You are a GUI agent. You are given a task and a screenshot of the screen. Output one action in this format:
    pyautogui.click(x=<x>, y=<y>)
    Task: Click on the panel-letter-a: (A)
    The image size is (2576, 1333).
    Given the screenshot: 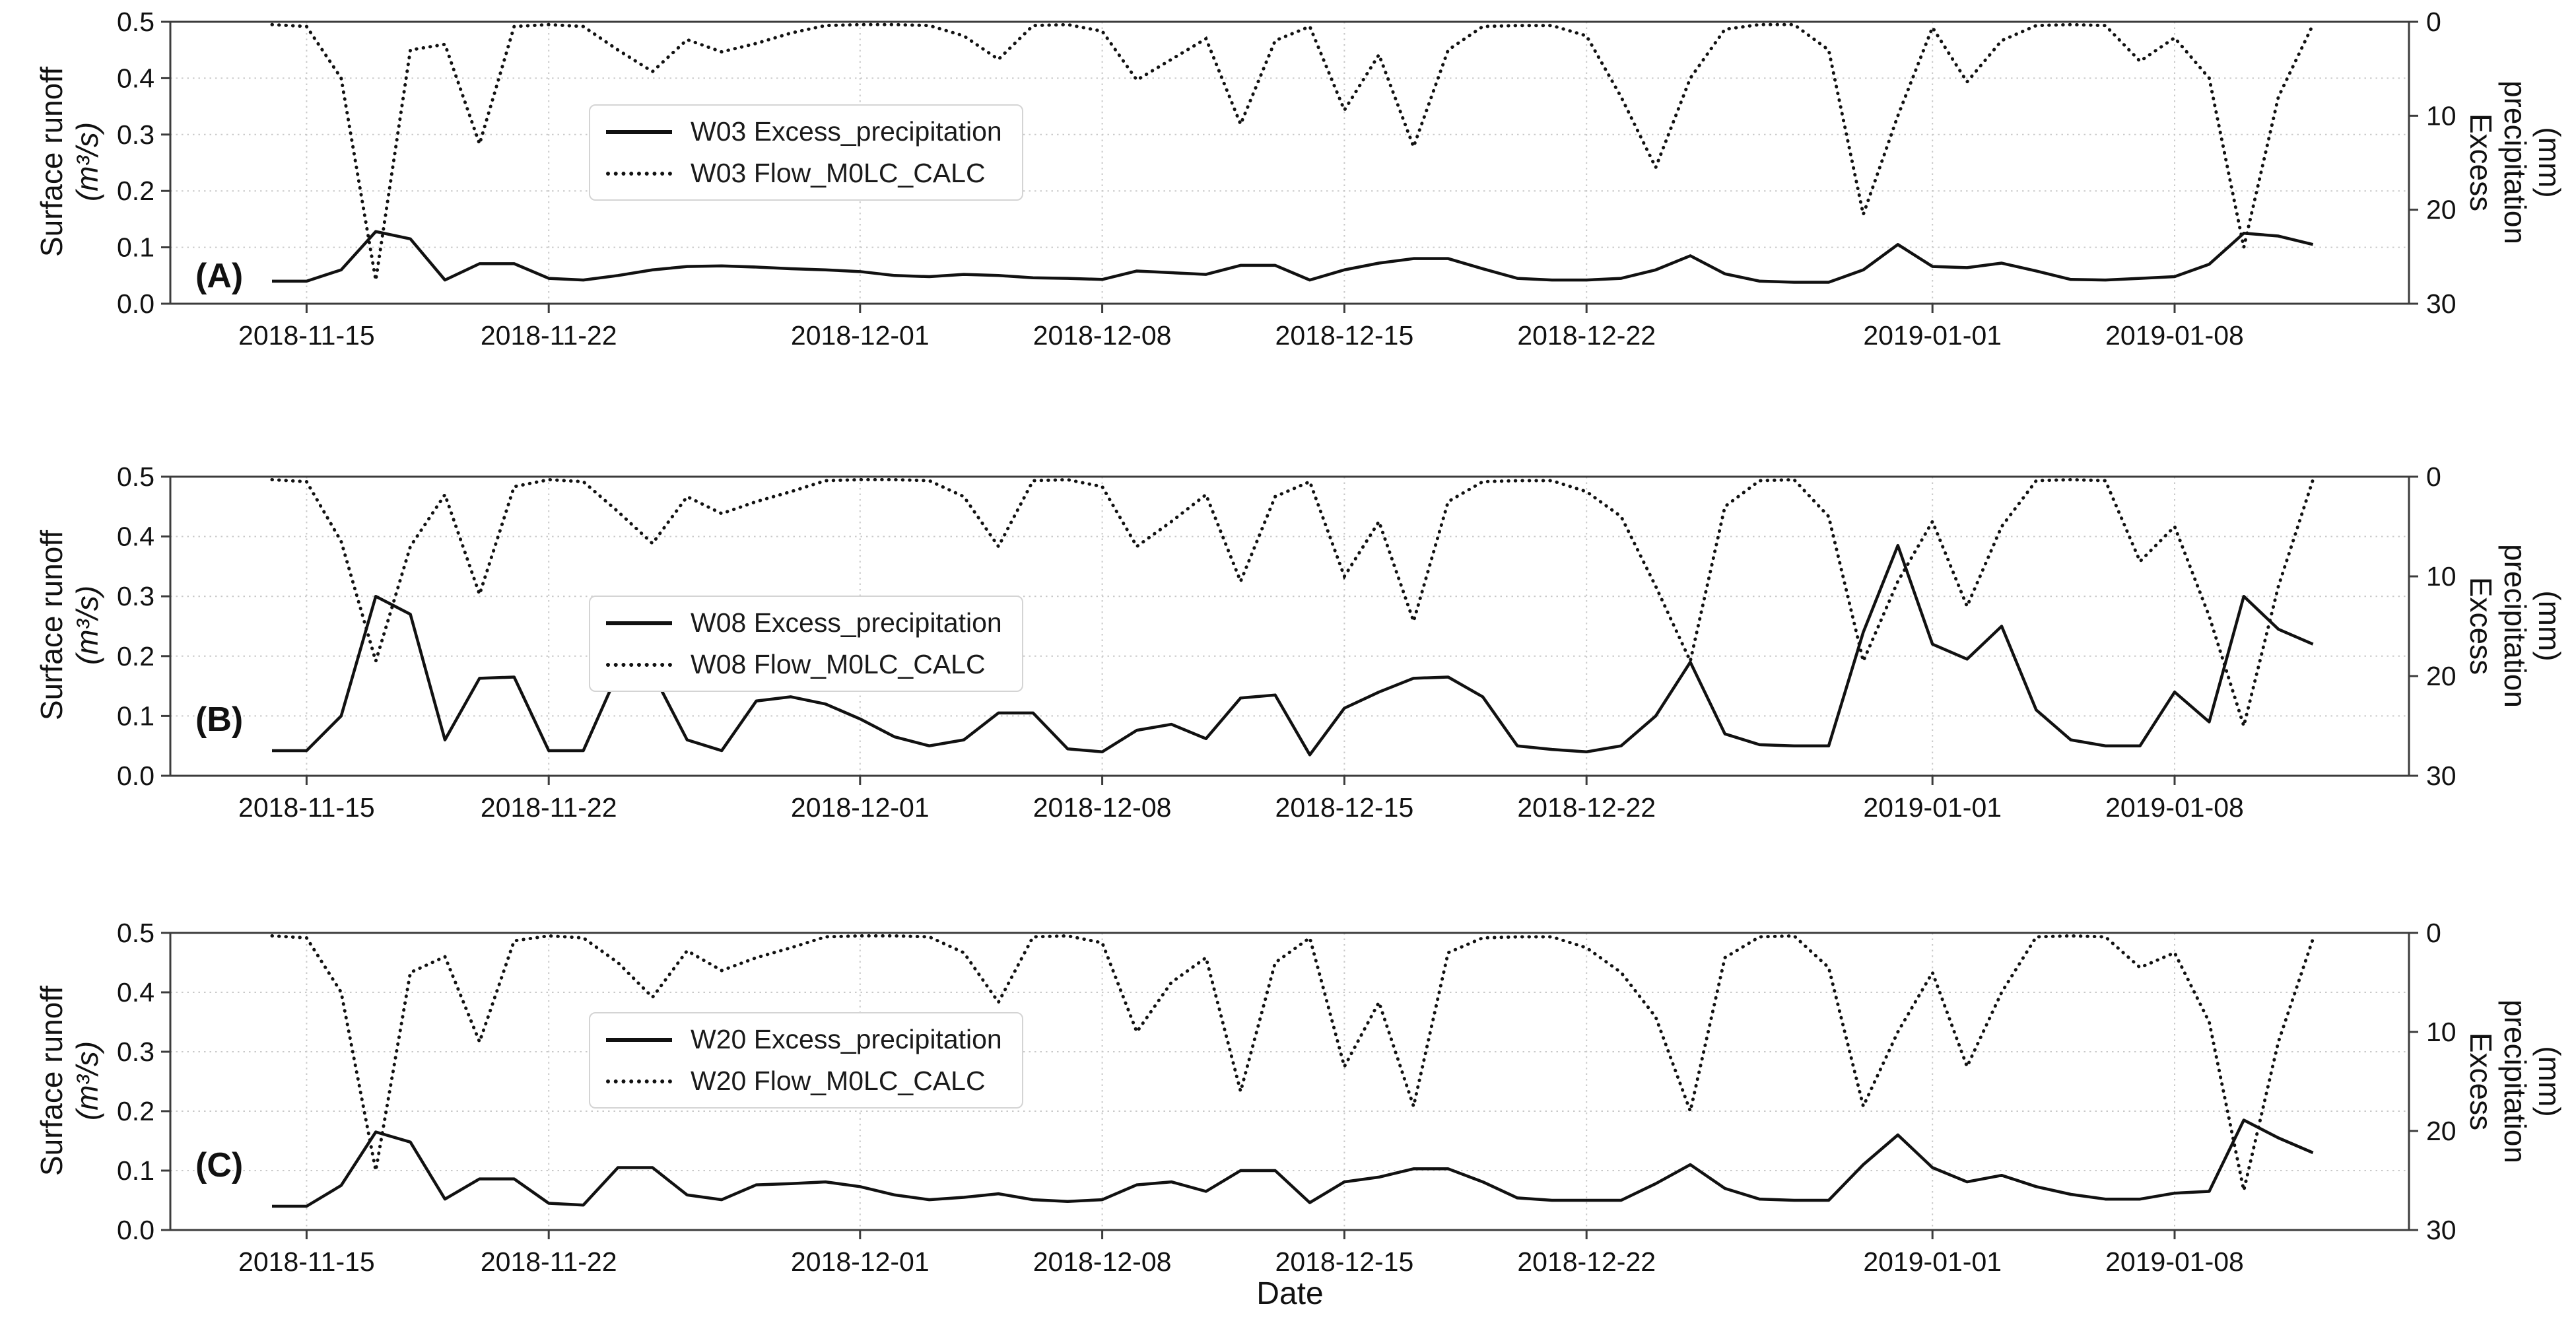 What is the action you would take?
    pyautogui.click(x=219, y=276)
    